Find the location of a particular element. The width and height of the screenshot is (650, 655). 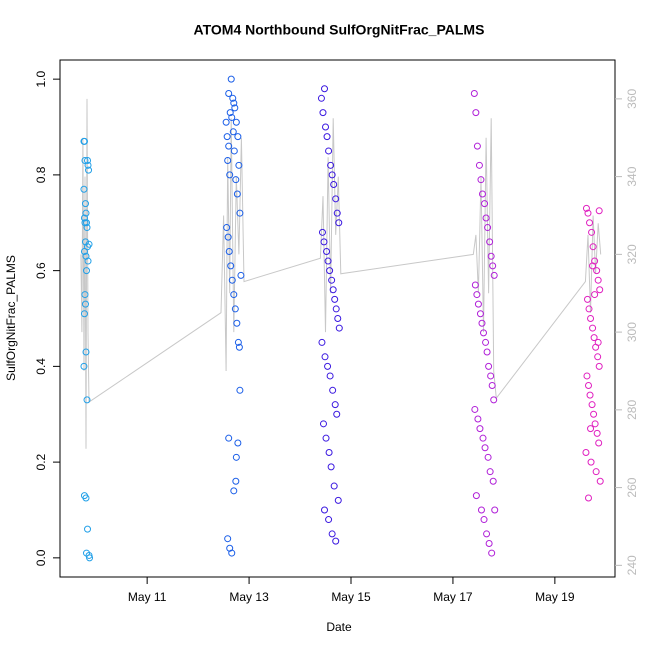

y2-tick-label: 240 is located at coordinates (632, 565).